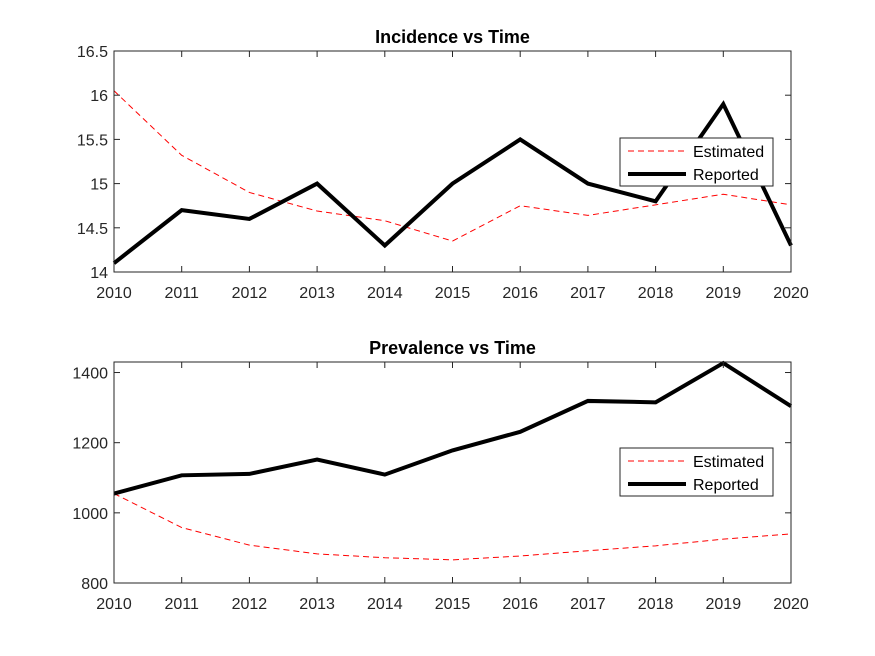 This screenshot has height=656, width=875. I want to click on y-tick-label: 14.5, so click(92, 229).